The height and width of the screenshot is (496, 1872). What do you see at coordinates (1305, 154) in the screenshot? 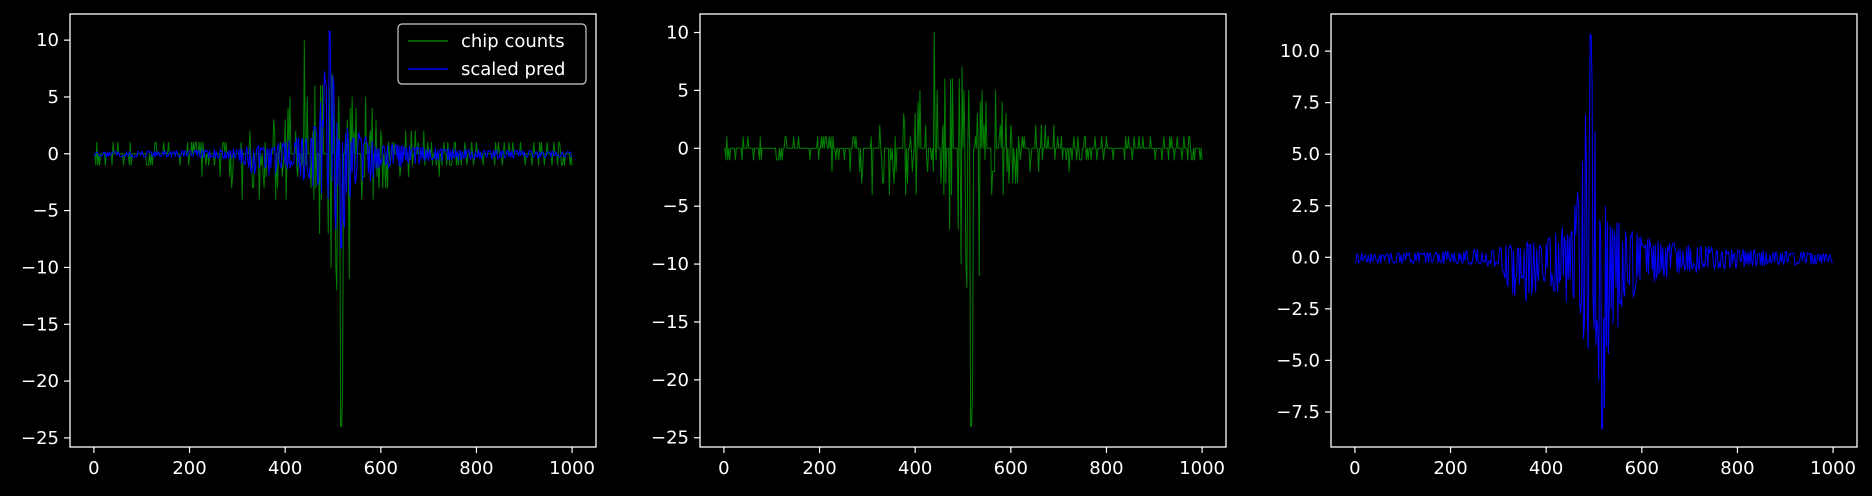
I see `y-tick-label: 5.0` at bounding box center [1305, 154].